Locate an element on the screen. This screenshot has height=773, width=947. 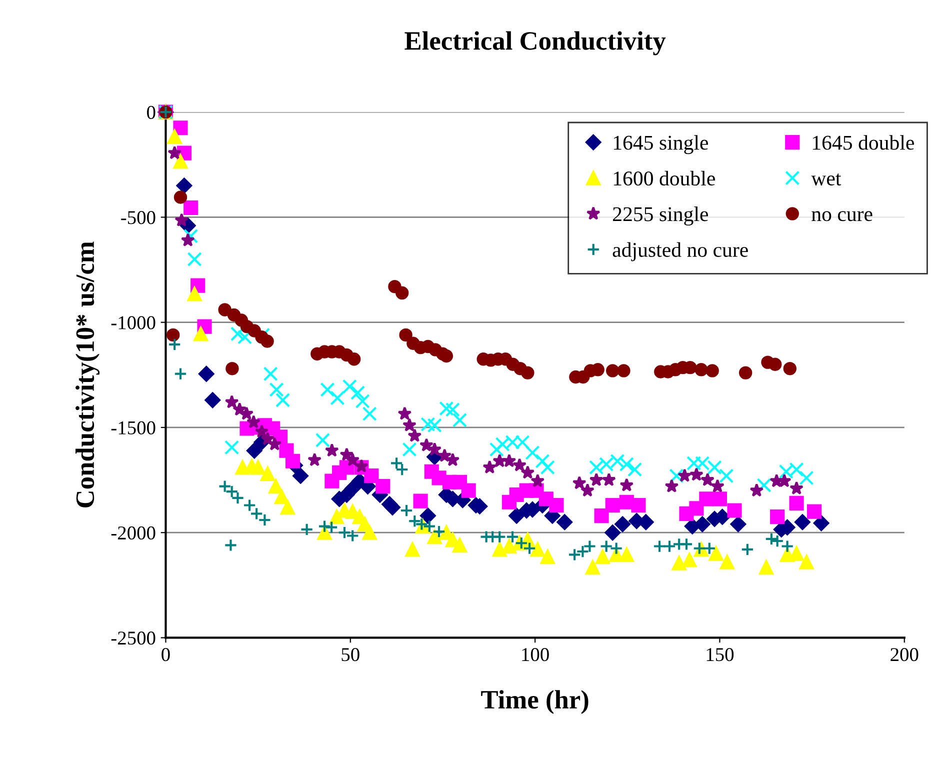
chart-title: Electrical Conductivity is located at coordinates (535, 43).